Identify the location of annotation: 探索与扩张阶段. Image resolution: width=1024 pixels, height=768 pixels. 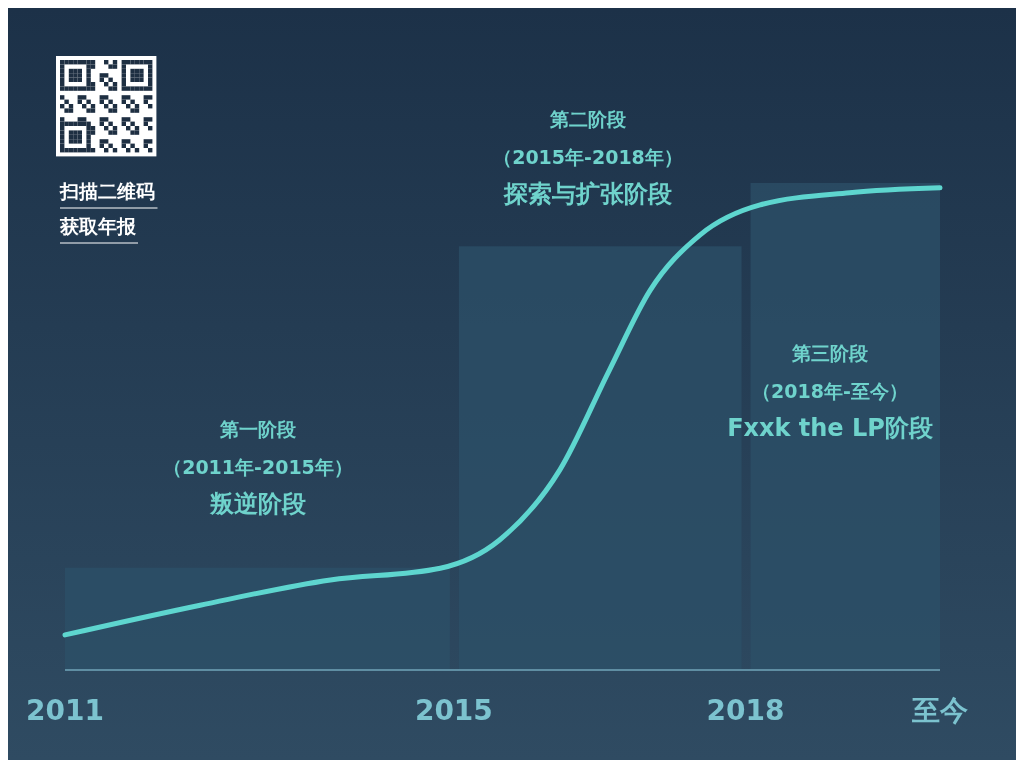
(588, 194).